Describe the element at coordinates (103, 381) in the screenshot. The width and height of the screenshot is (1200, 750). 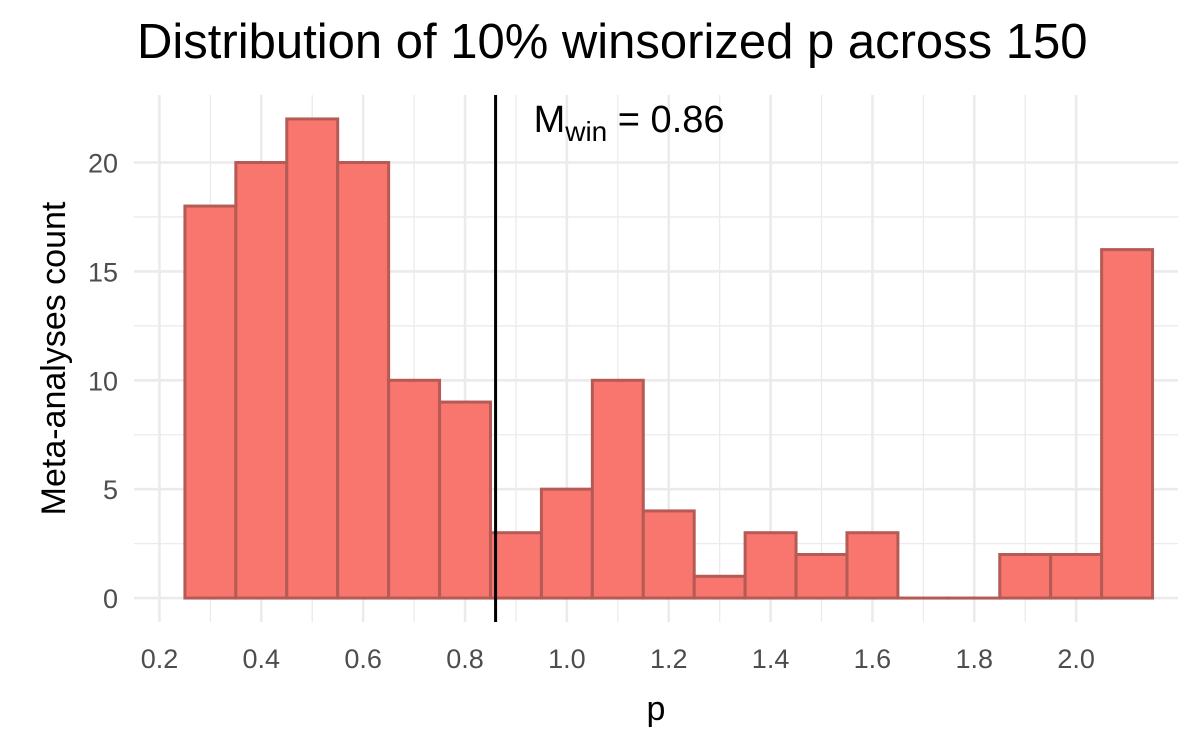
I see `y-tick-label: 10` at that location.